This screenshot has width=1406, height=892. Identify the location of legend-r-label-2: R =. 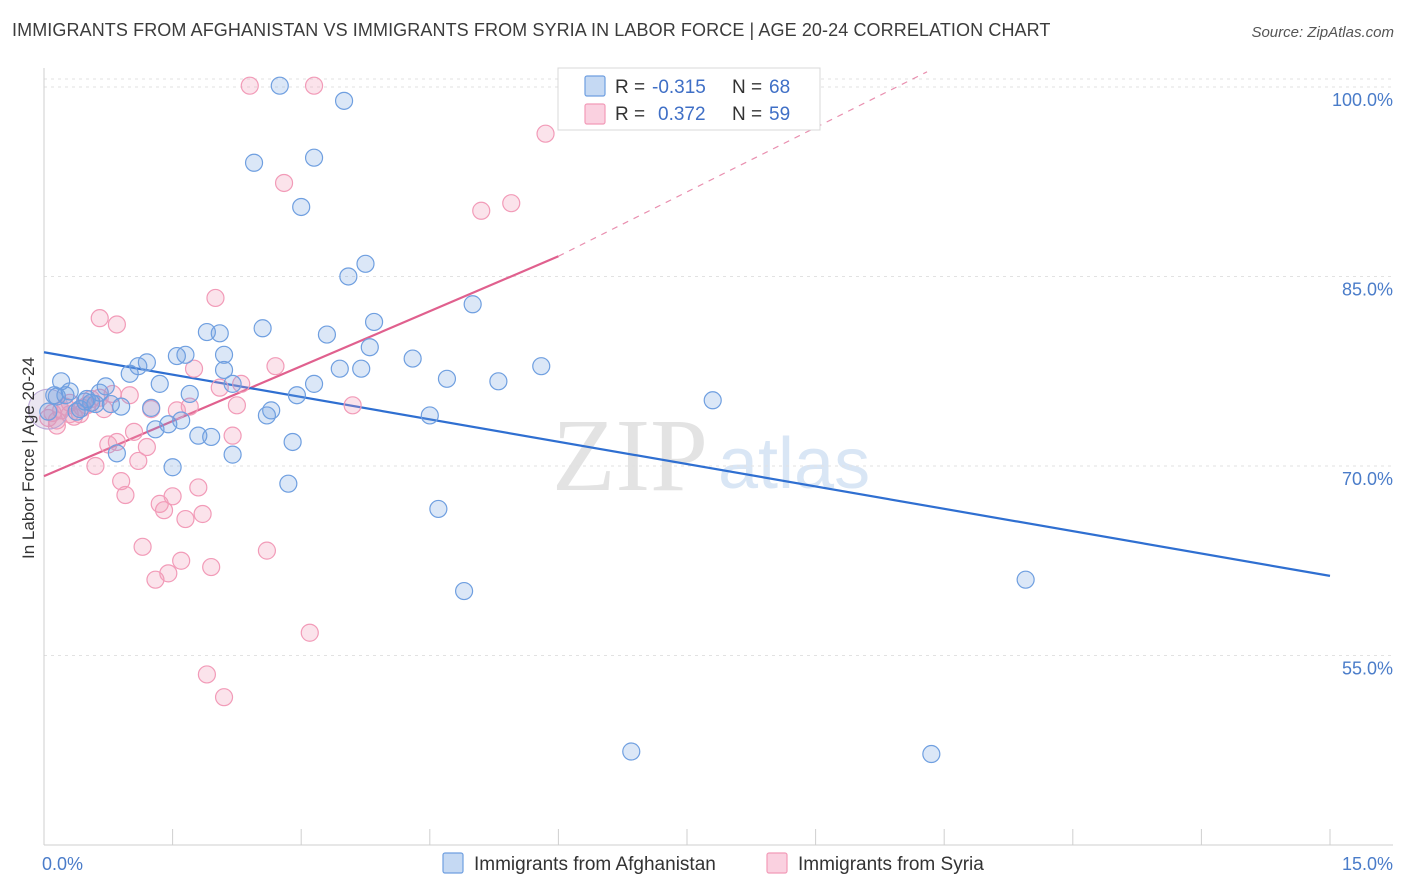
(630, 114).